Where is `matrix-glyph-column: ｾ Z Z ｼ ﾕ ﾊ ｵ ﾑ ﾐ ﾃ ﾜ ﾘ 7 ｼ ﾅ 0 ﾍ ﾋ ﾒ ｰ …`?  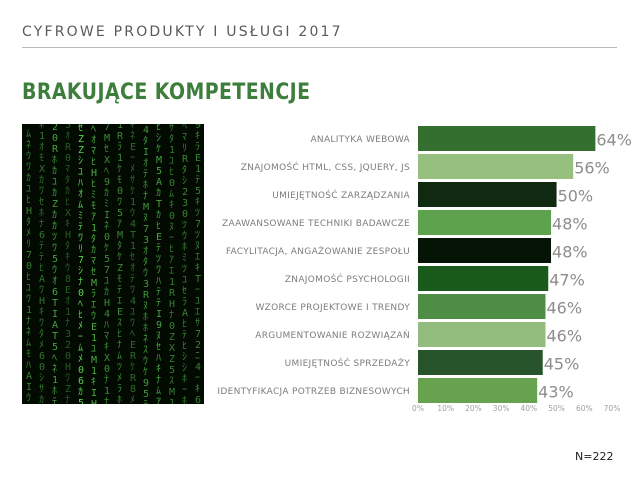
matrix-glyph-column: ｾ Z Z ｼ ﾕ ﾊ ｵ ﾑ ﾐ ﾃ ﾜ ﾘ 7 ｼ ﾅ 0 ﾍ ﾋ ﾒ ｰ … is located at coordinates (81, 264).